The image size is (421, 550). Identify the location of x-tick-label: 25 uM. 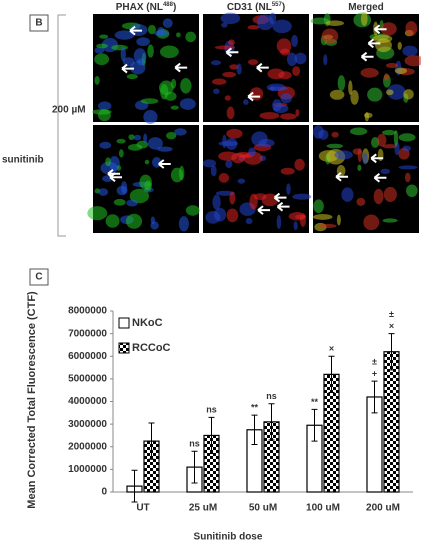
(203, 508).